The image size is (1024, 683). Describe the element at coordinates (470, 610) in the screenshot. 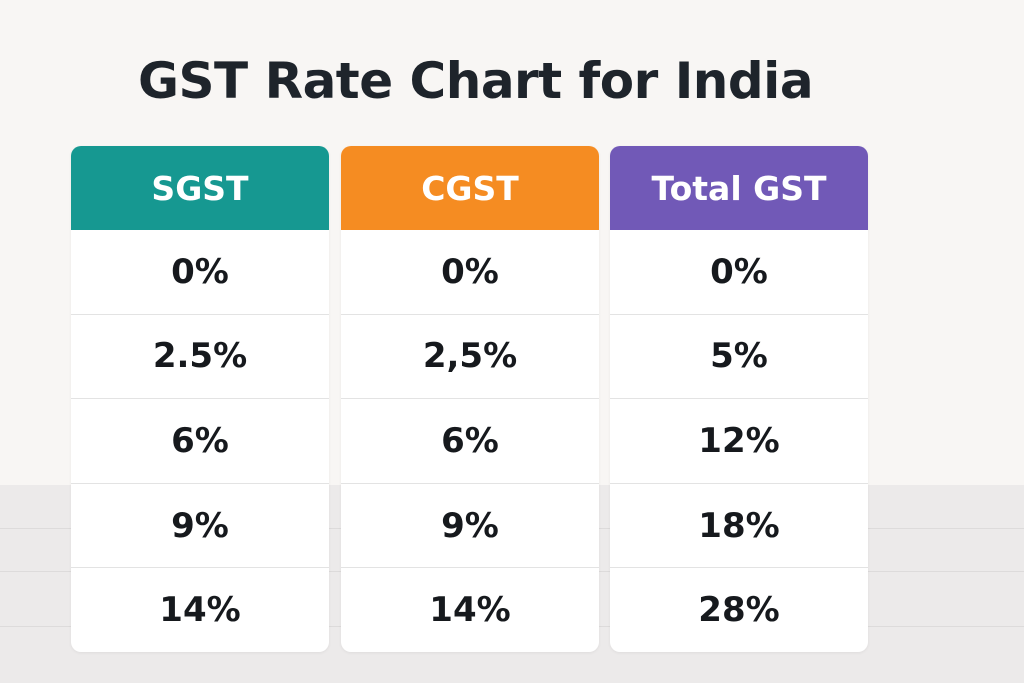

I see `table-cell-cgst: 14%` at that location.